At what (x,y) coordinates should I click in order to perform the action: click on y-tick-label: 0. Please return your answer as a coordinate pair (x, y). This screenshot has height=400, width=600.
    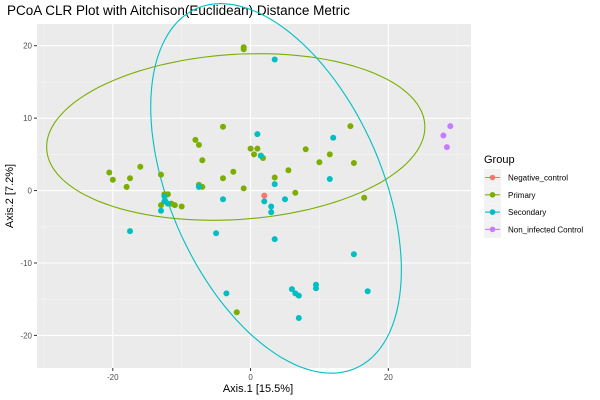
    Looking at the image, I should click on (30, 191).